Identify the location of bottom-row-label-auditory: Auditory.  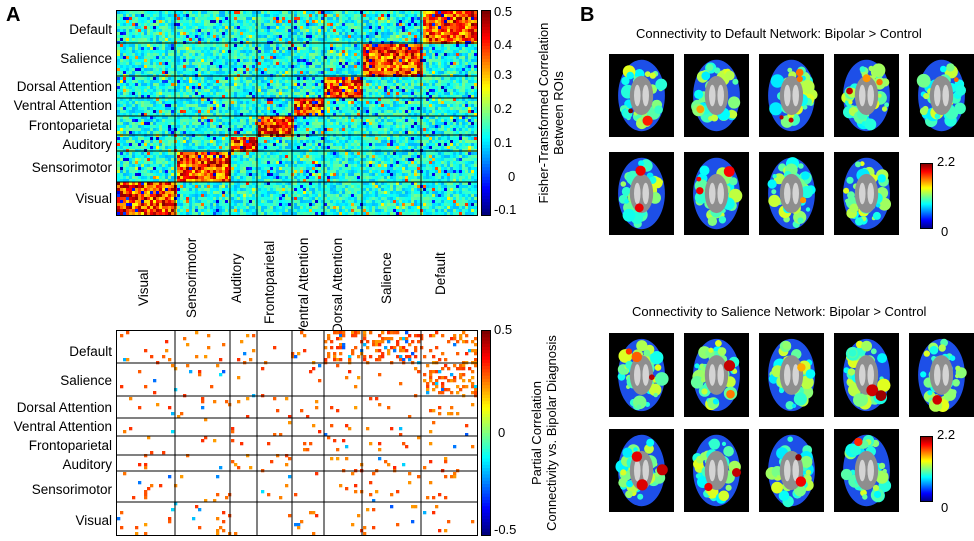
(87, 465).